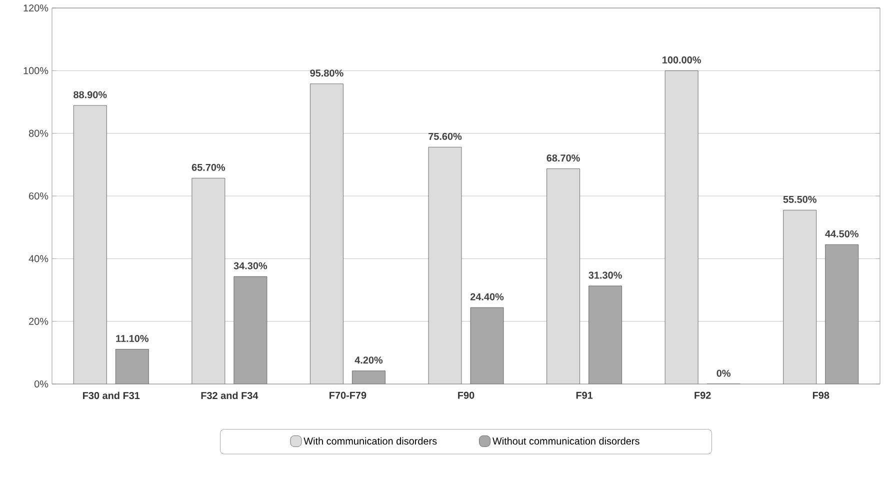 This screenshot has width=890, height=484. Describe the element at coordinates (36, 70) in the screenshot. I see `y-tick-label: 100%` at that location.